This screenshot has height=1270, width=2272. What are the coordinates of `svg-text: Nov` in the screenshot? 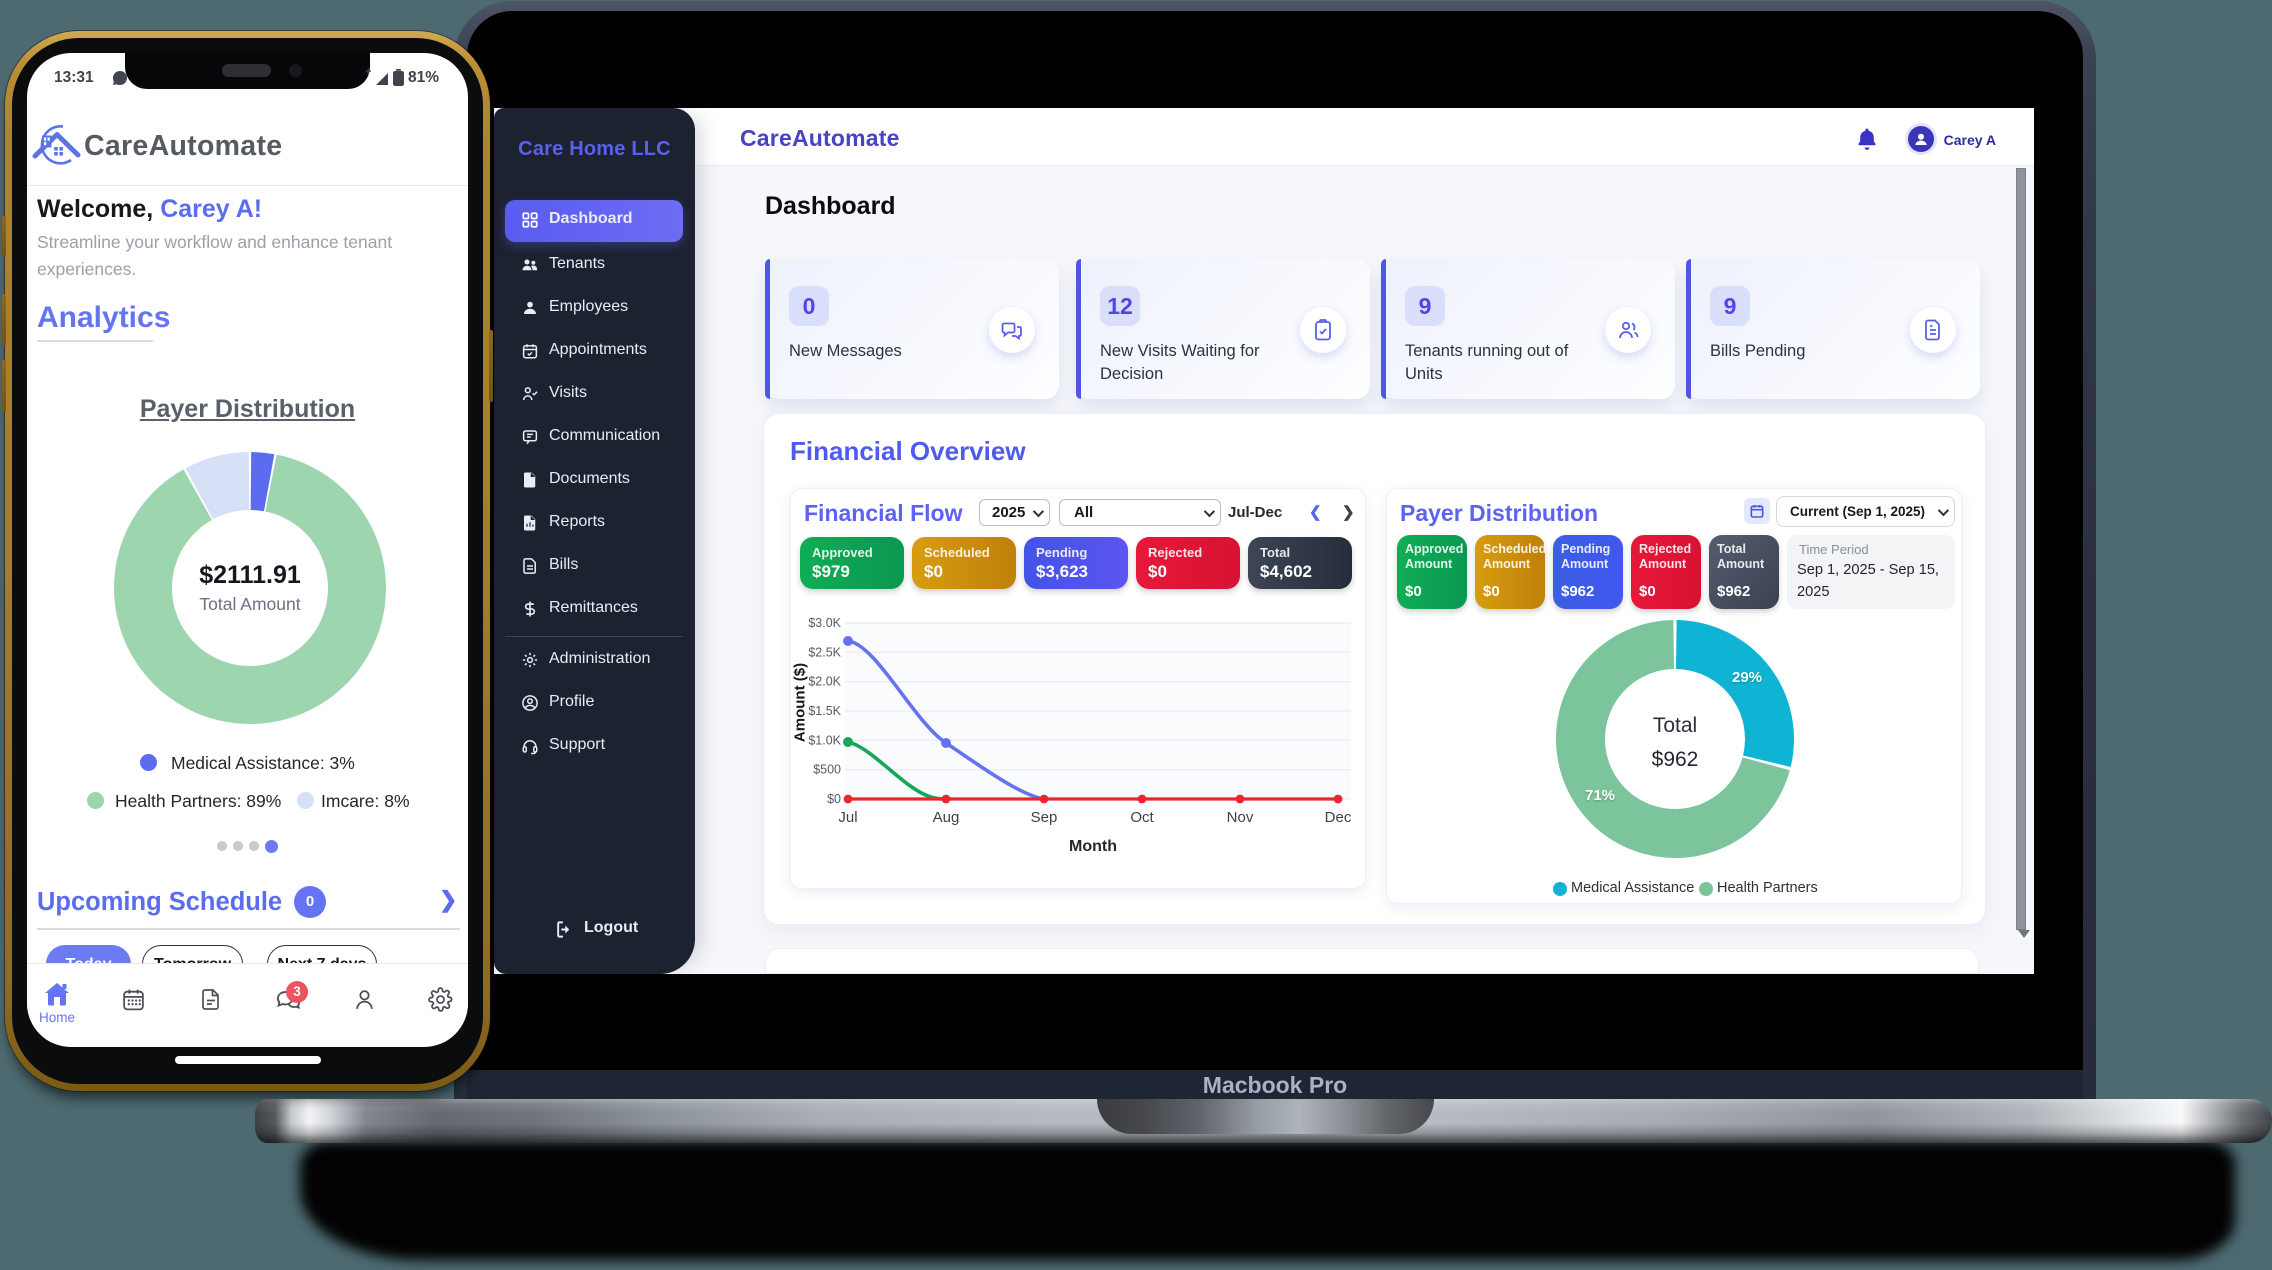 It's located at (1240, 817).